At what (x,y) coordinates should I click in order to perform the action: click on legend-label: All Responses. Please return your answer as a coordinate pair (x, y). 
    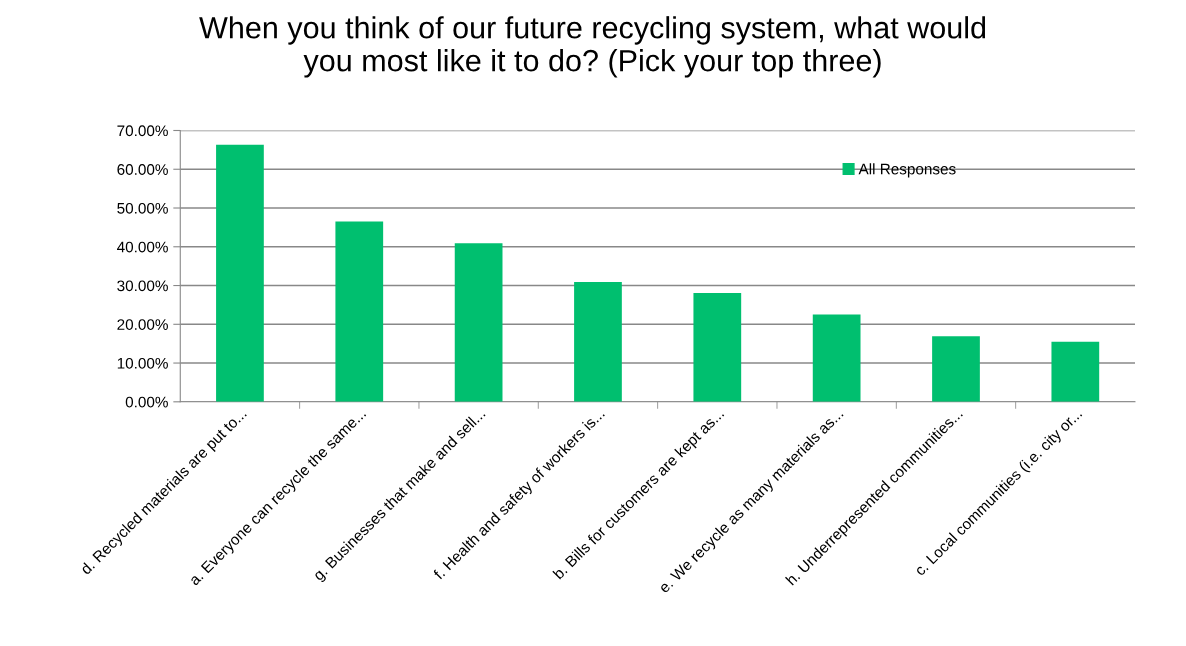
    Looking at the image, I should click on (907, 170).